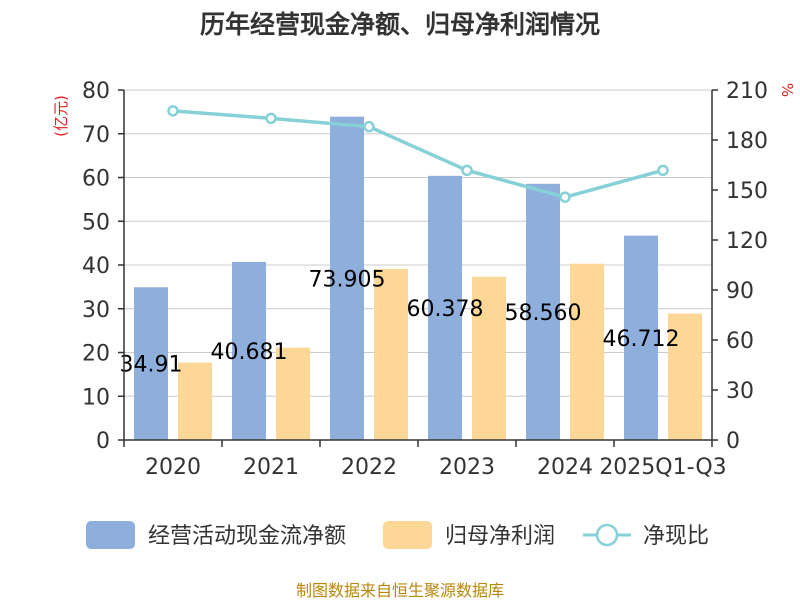 The height and width of the screenshot is (600, 800). Describe the element at coordinates (96, 135) in the screenshot. I see `left-axis-tick-label: 70` at that location.